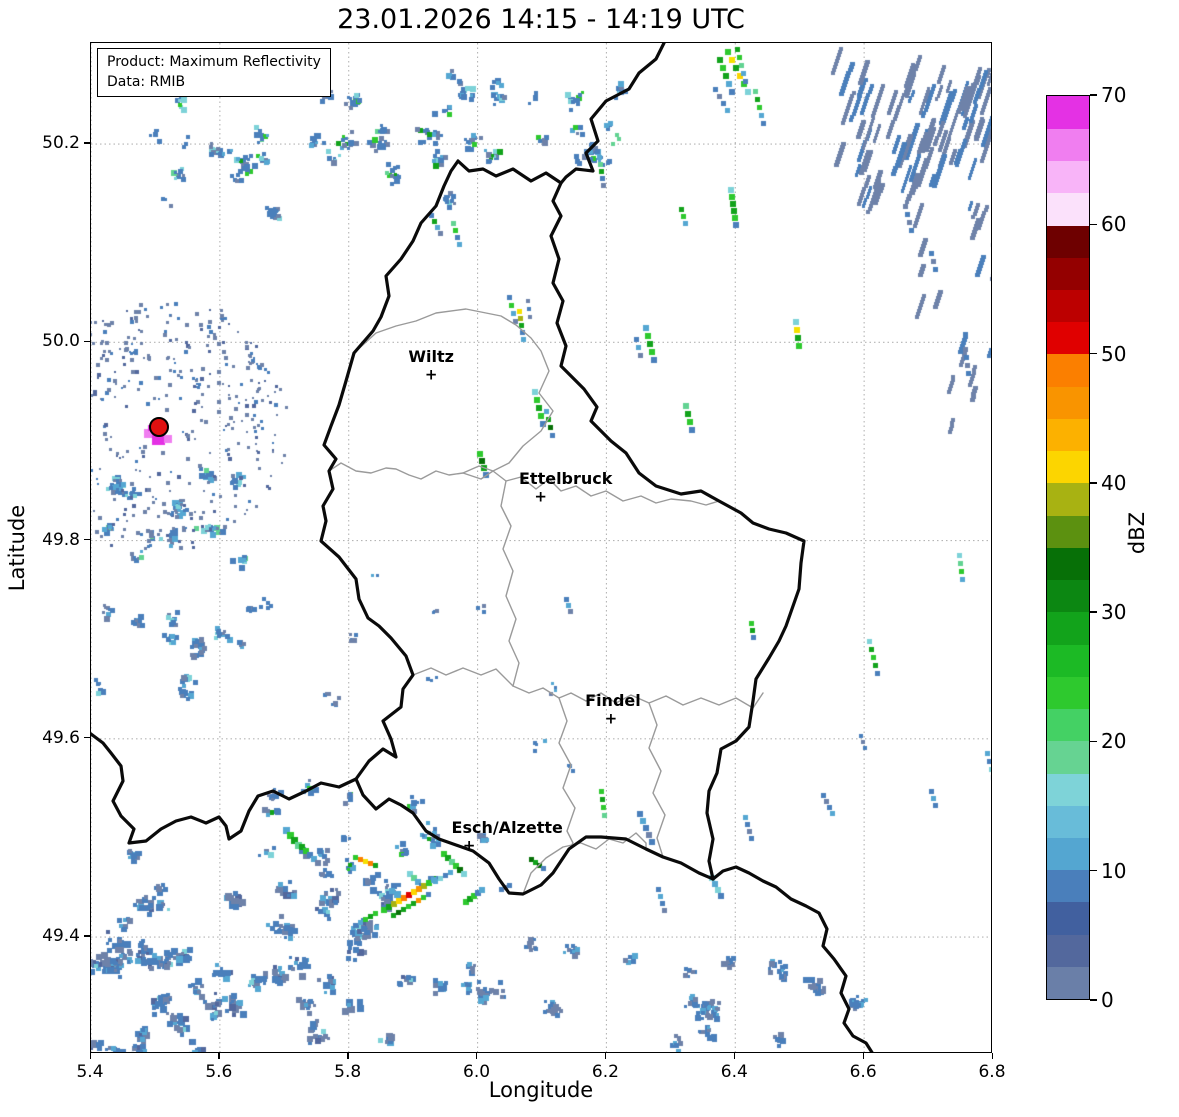  I want to click on colorbar-tick-label: 40, so click(1114, 482).